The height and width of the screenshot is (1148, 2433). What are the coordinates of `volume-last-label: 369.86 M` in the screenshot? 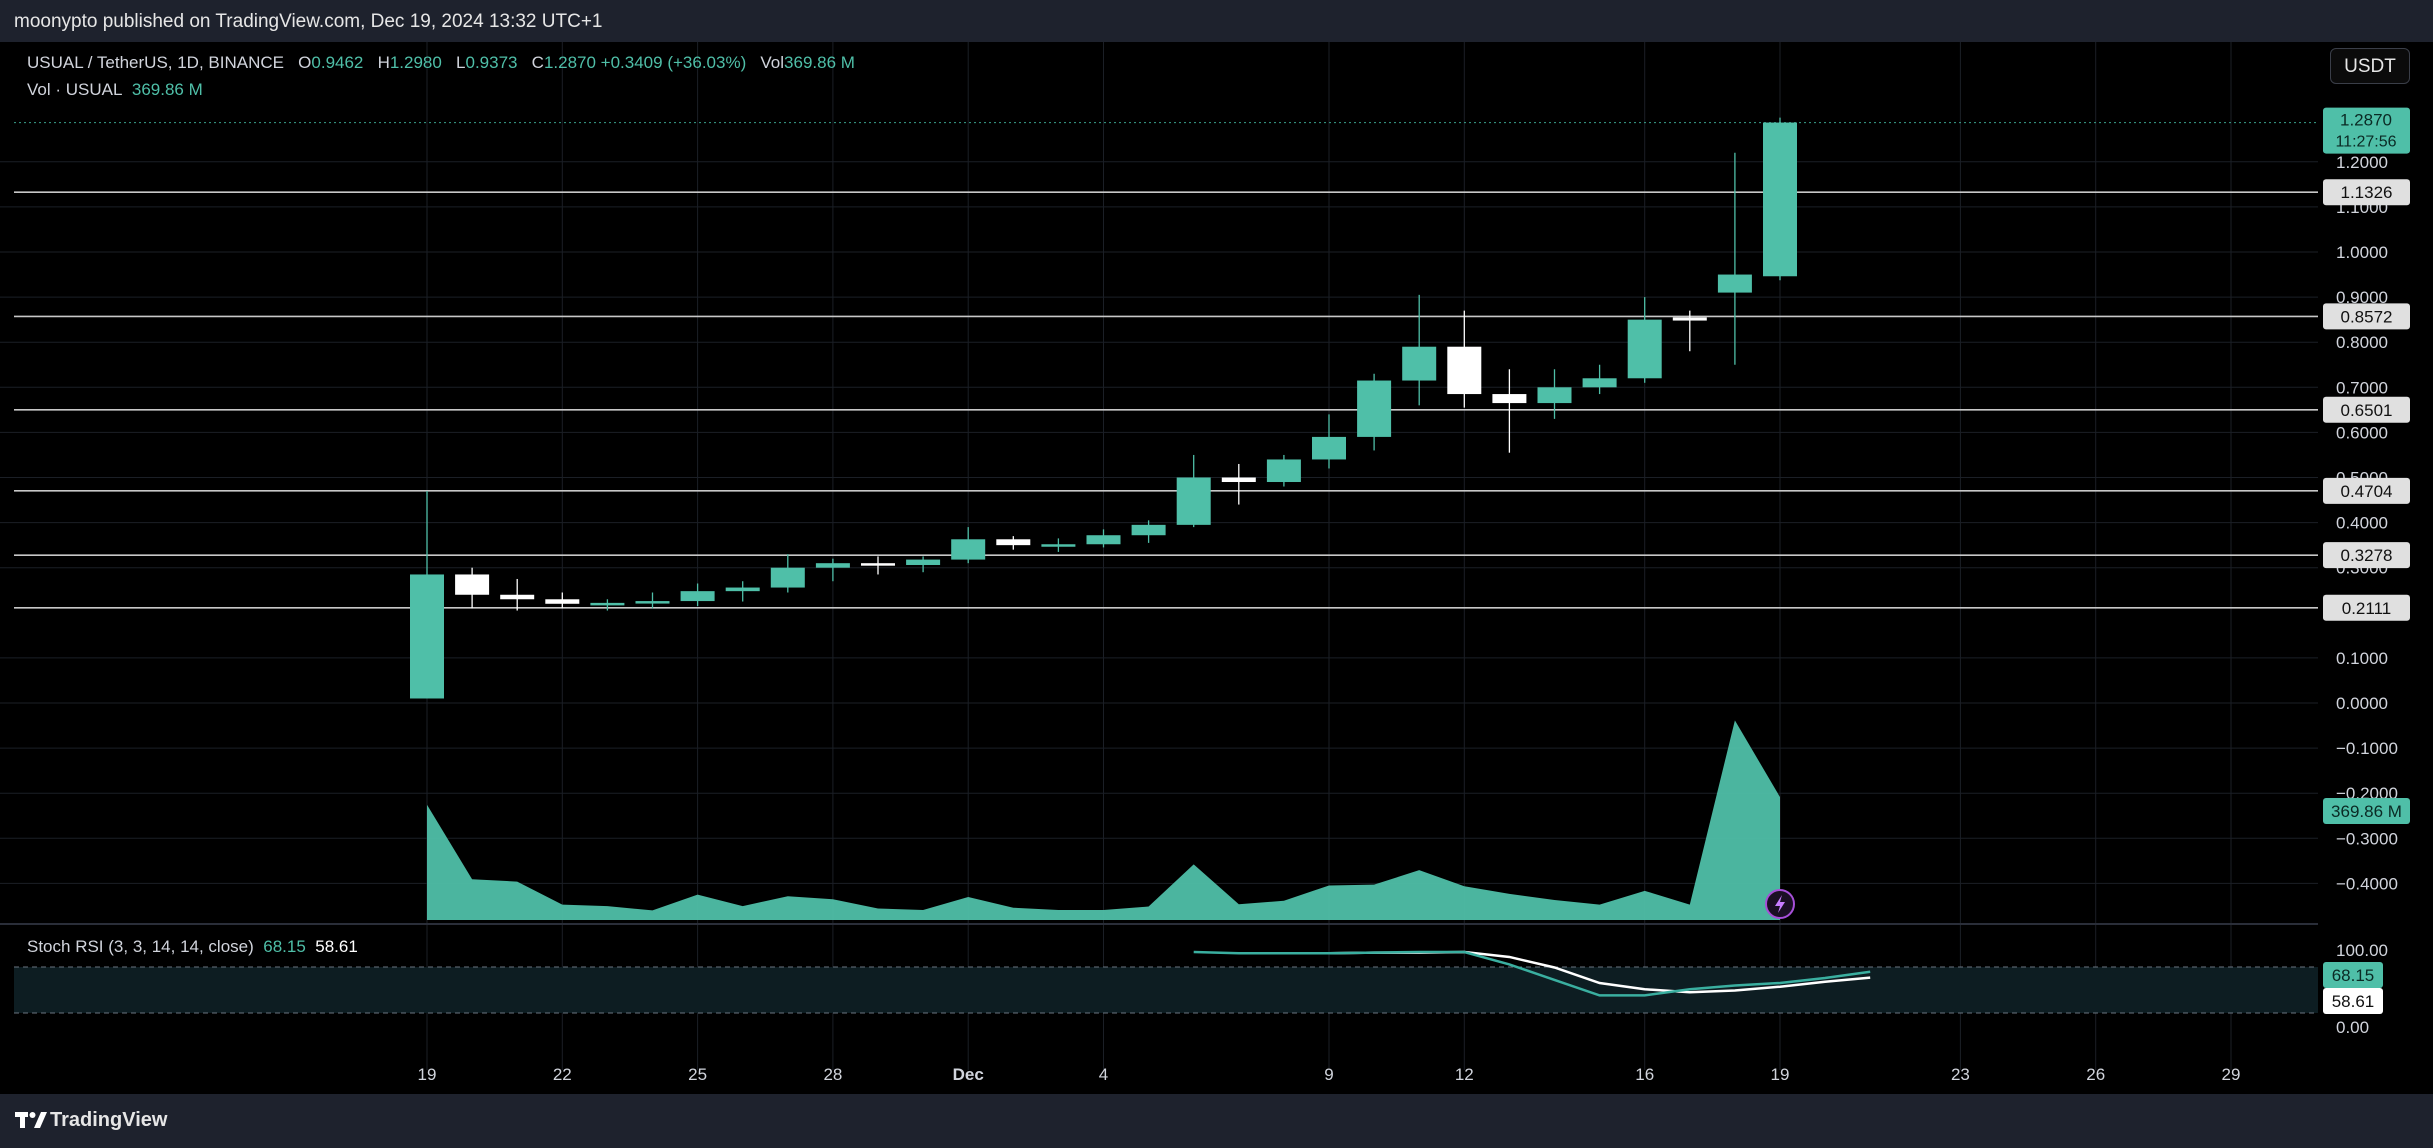 It's located at (2366, 811).